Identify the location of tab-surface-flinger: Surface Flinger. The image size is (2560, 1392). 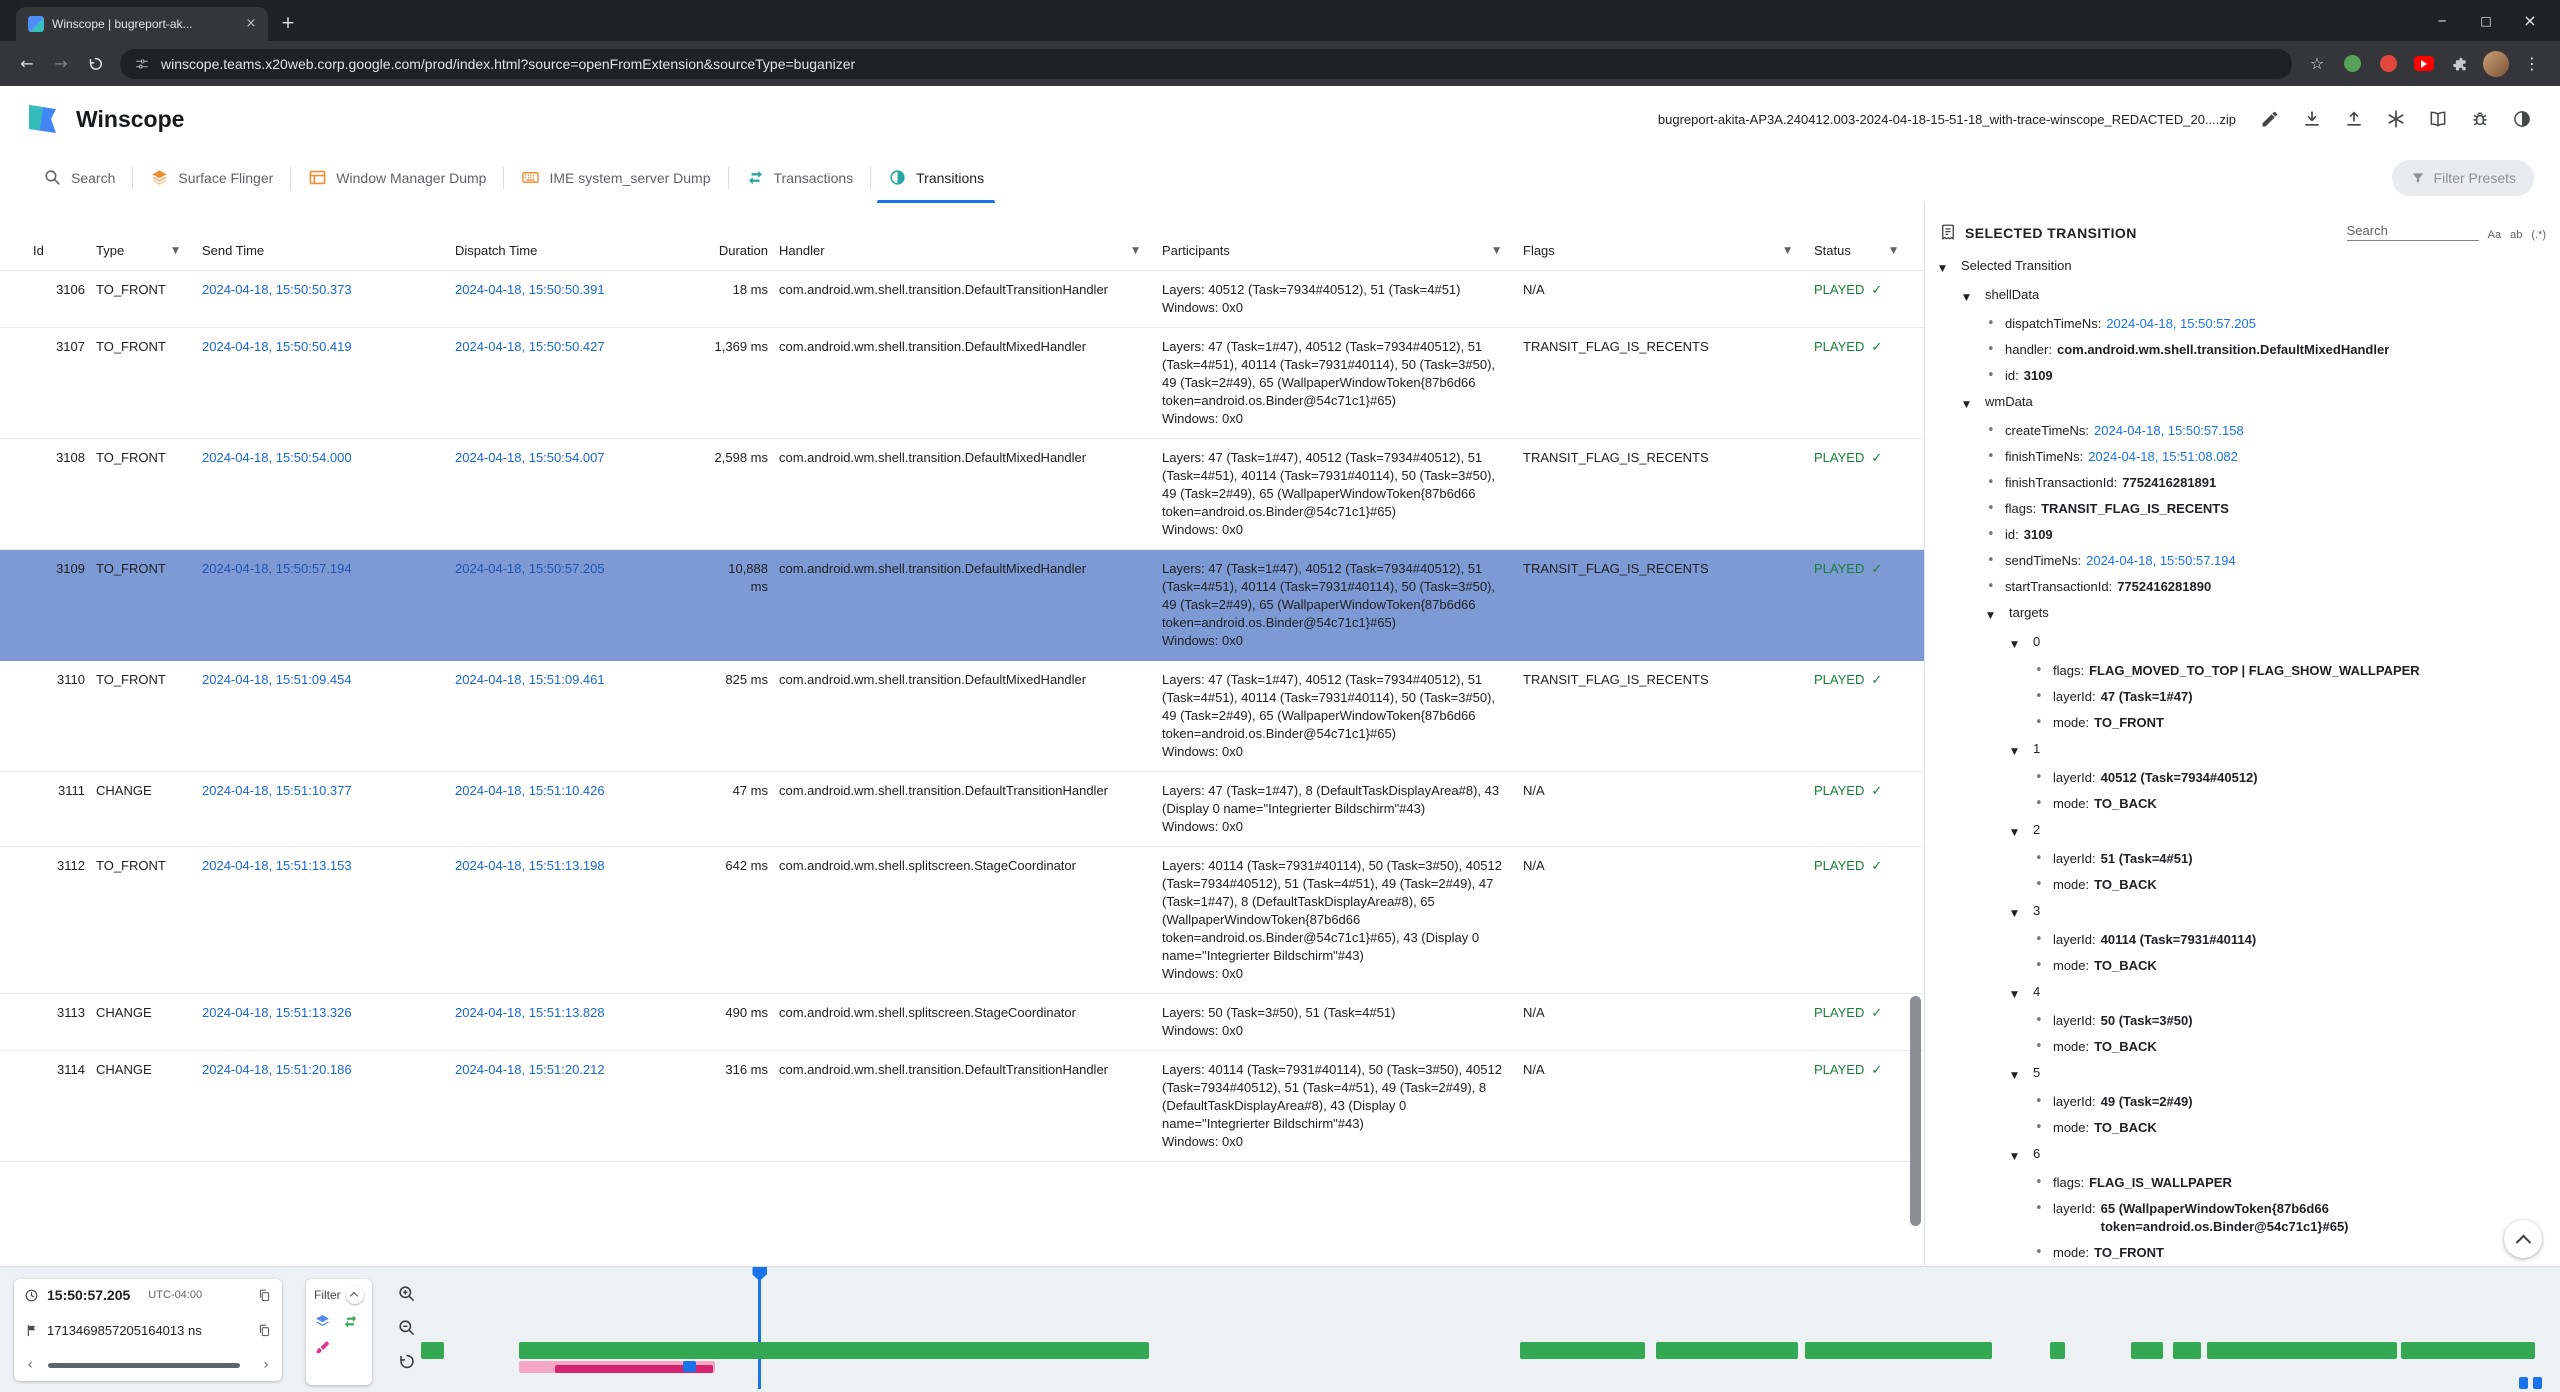
(211, 177).